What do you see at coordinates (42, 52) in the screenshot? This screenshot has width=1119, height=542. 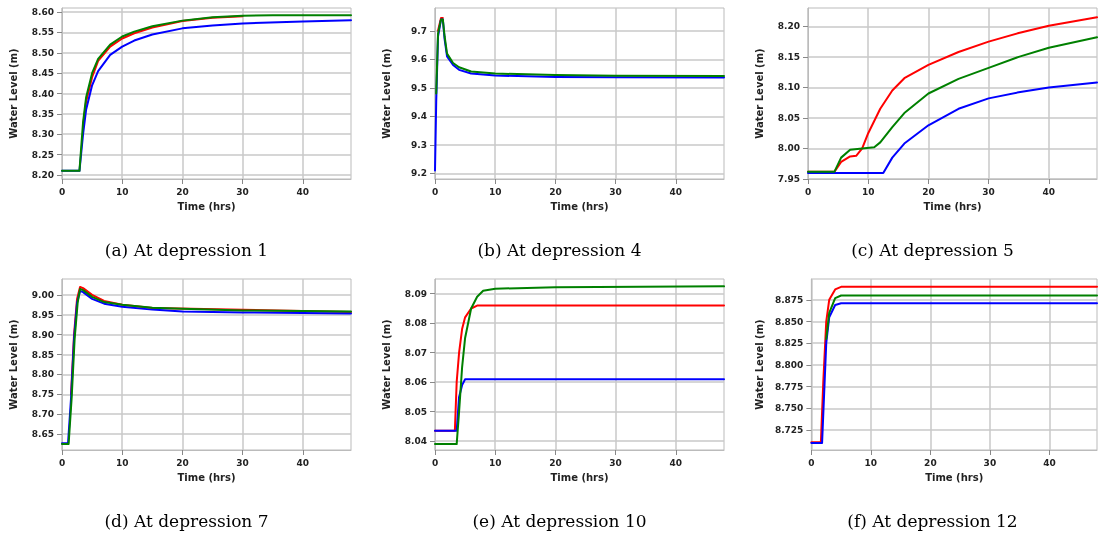 I see `y-tick-label: 8.50` at bounding box center [42, 52].